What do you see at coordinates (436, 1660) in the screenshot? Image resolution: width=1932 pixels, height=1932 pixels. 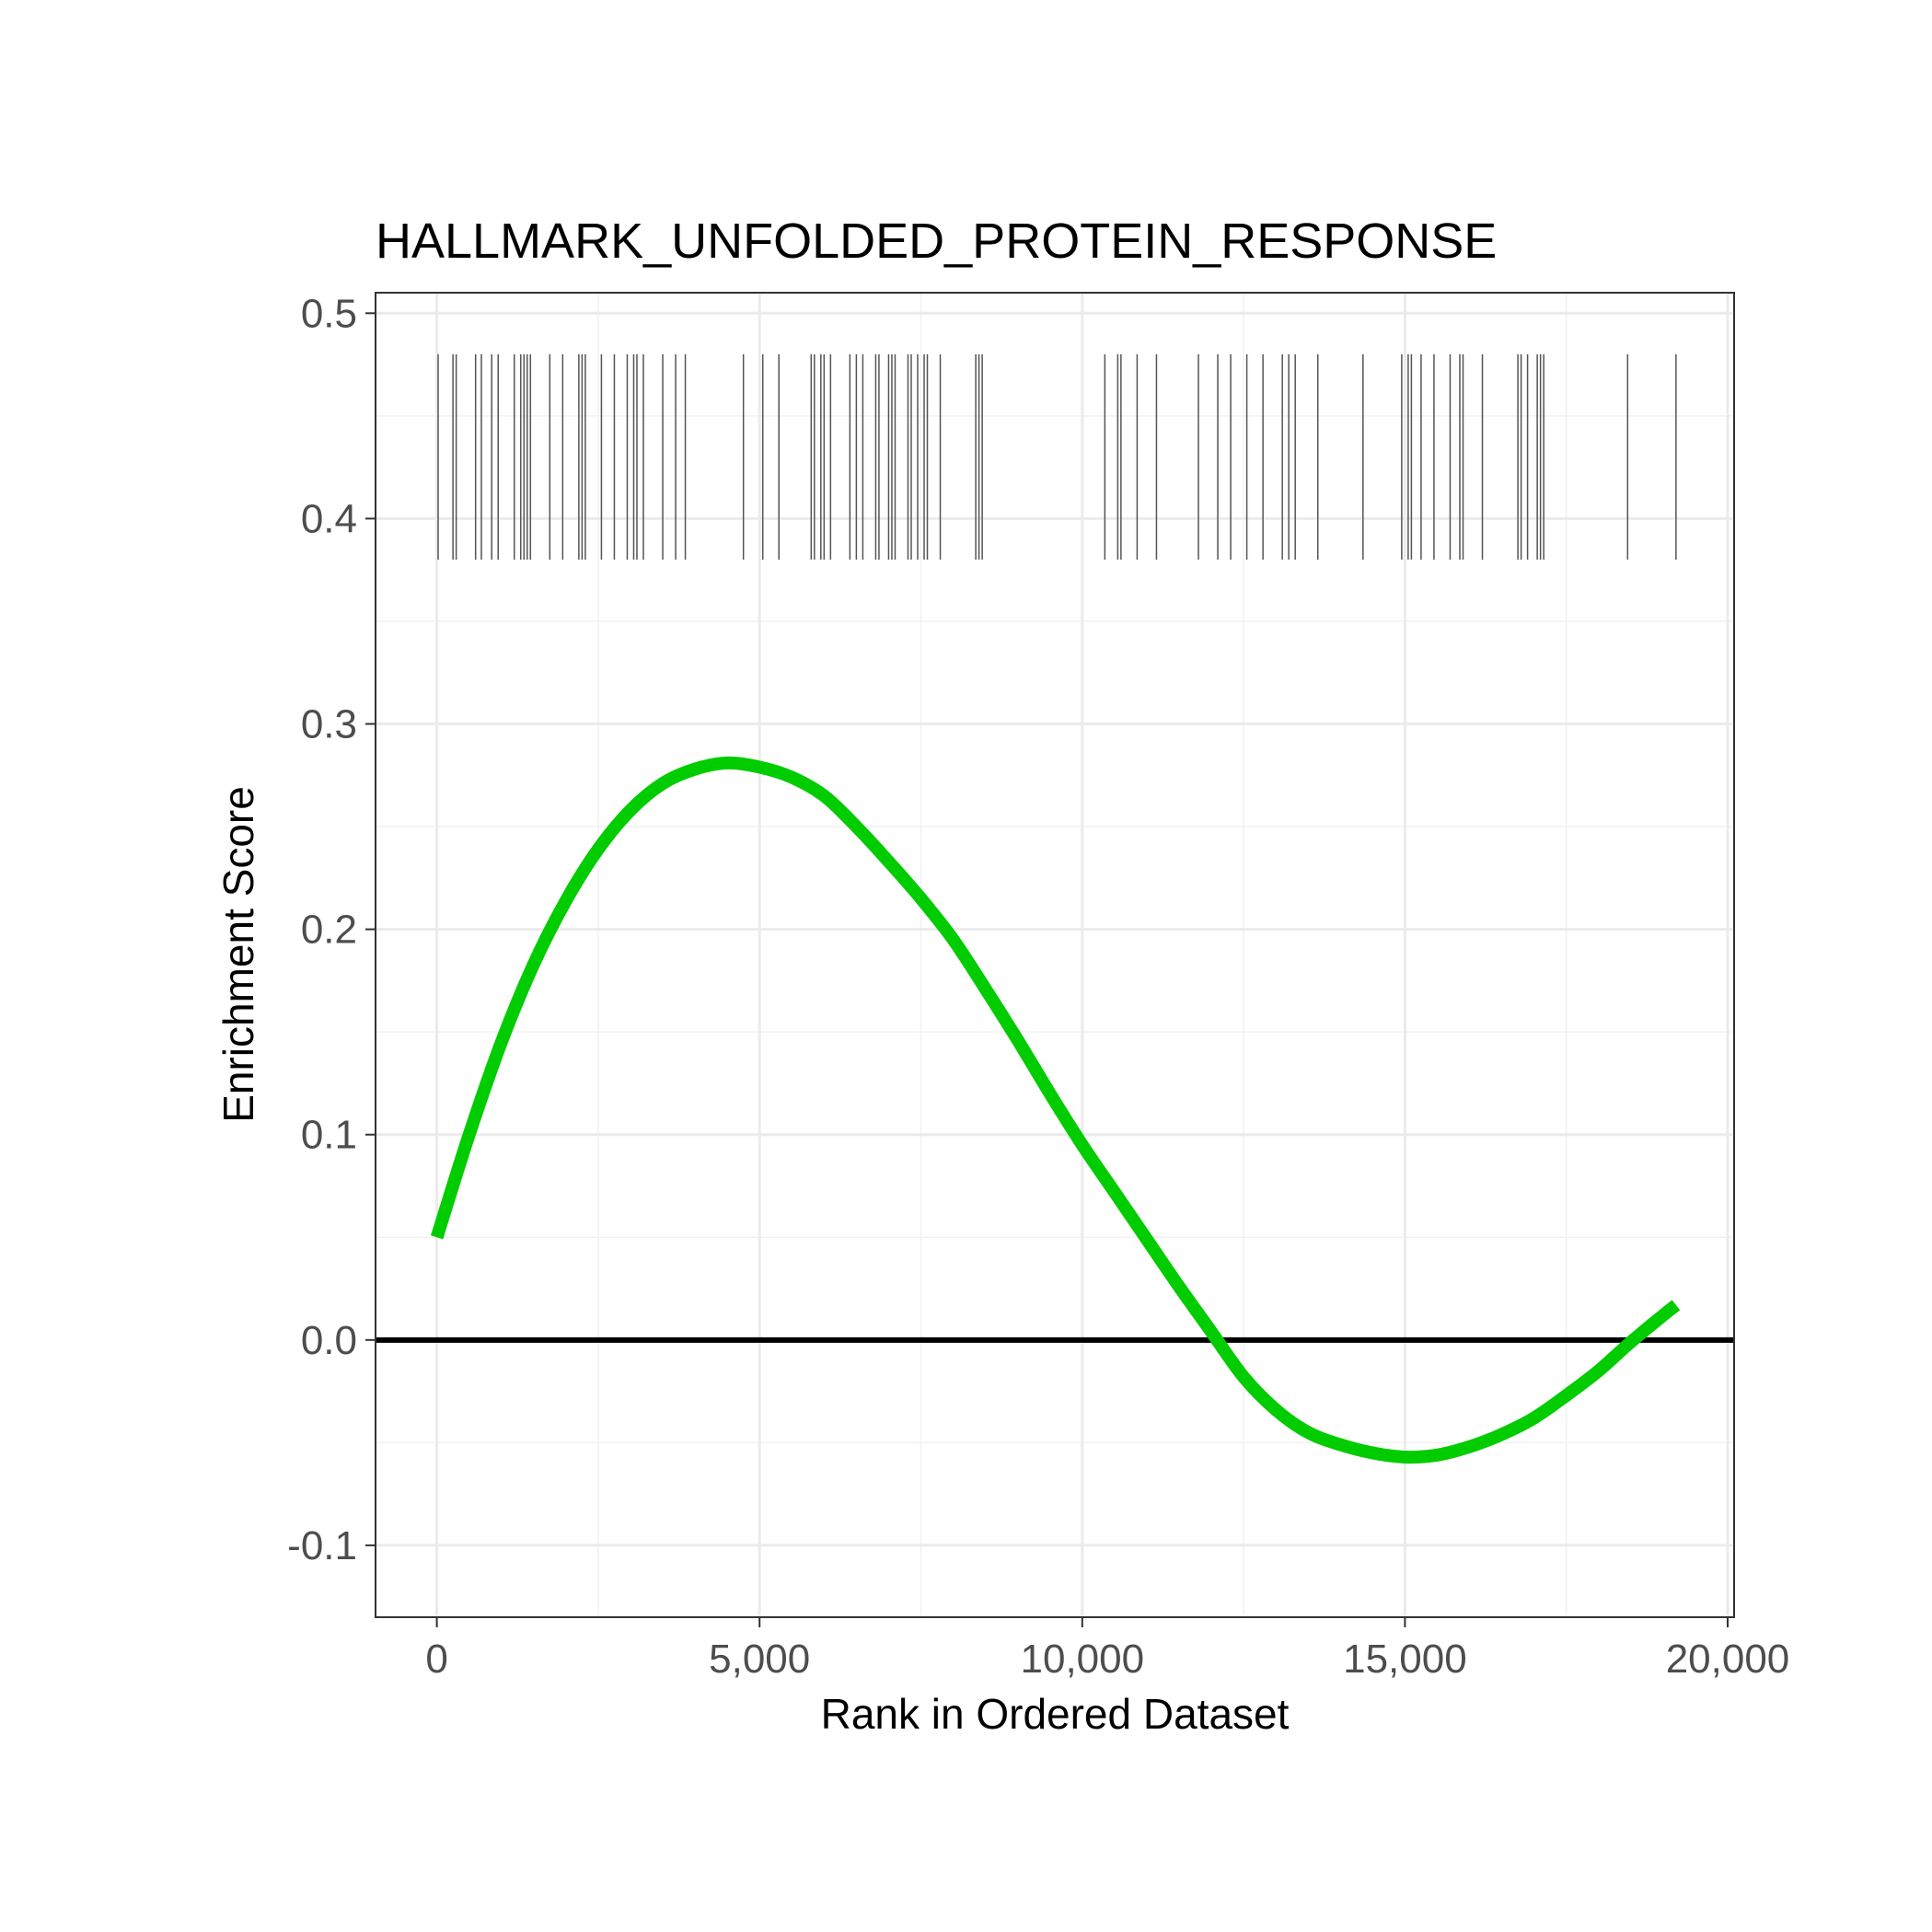 I see `x-tick-label: 0` at bounding box center [436, 1660].